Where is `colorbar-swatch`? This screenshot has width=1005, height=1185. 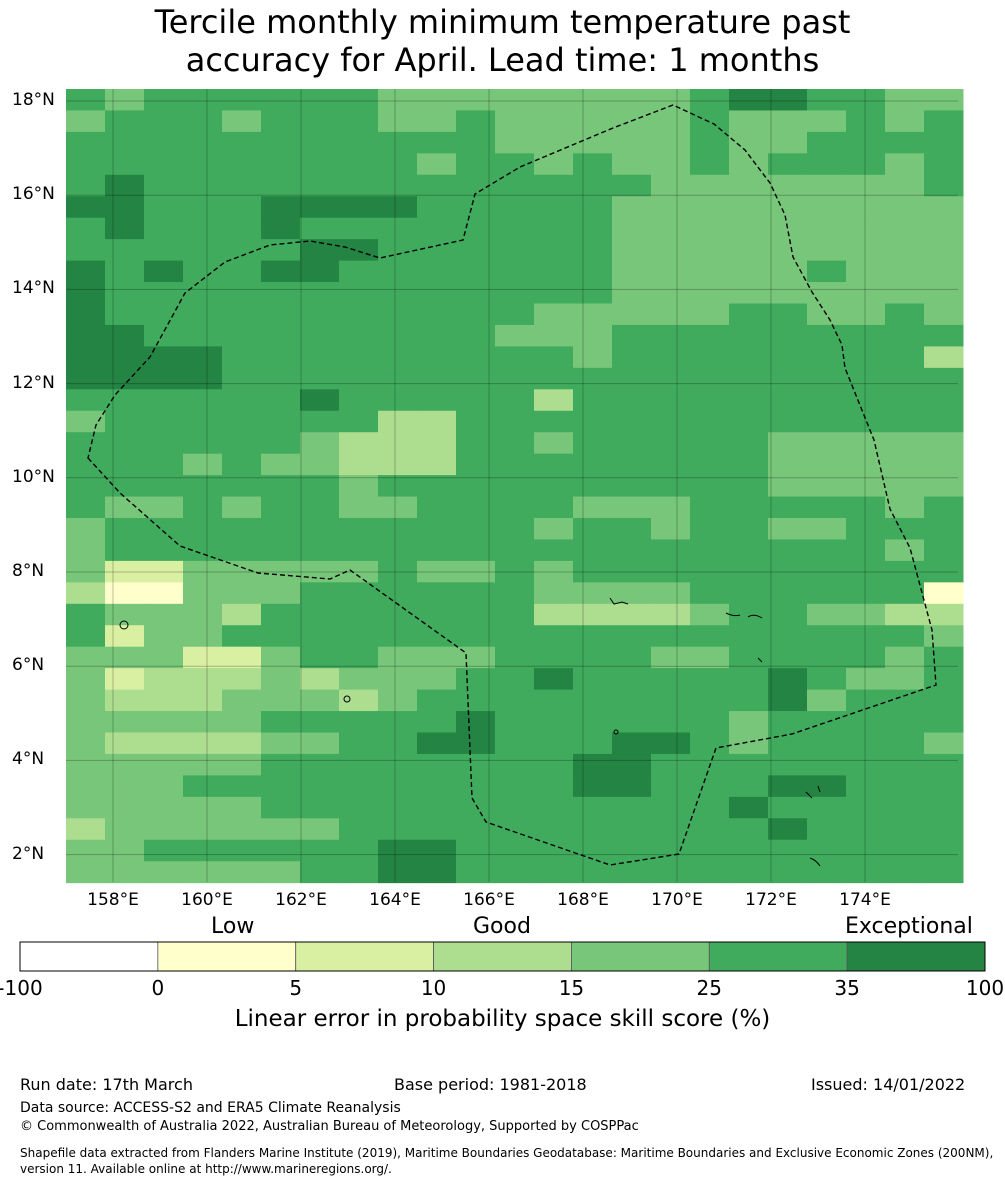
colorbar-swatch is located at coordinates (640, 956).